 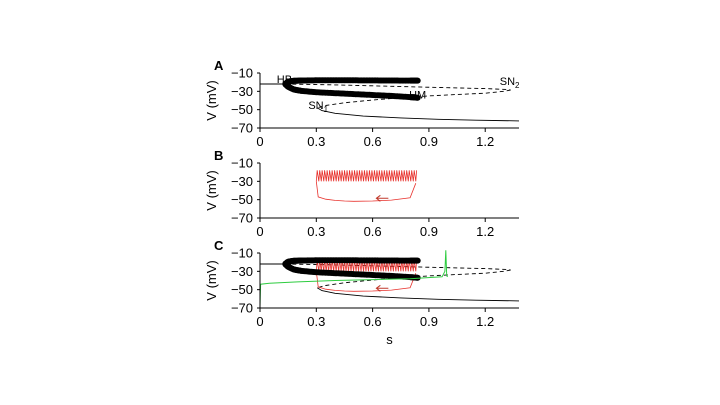 What do you see at coordinates (318, 107) in the screenshot?
I see `annotation-sn1: SN1` at bounding box center [318, 107].